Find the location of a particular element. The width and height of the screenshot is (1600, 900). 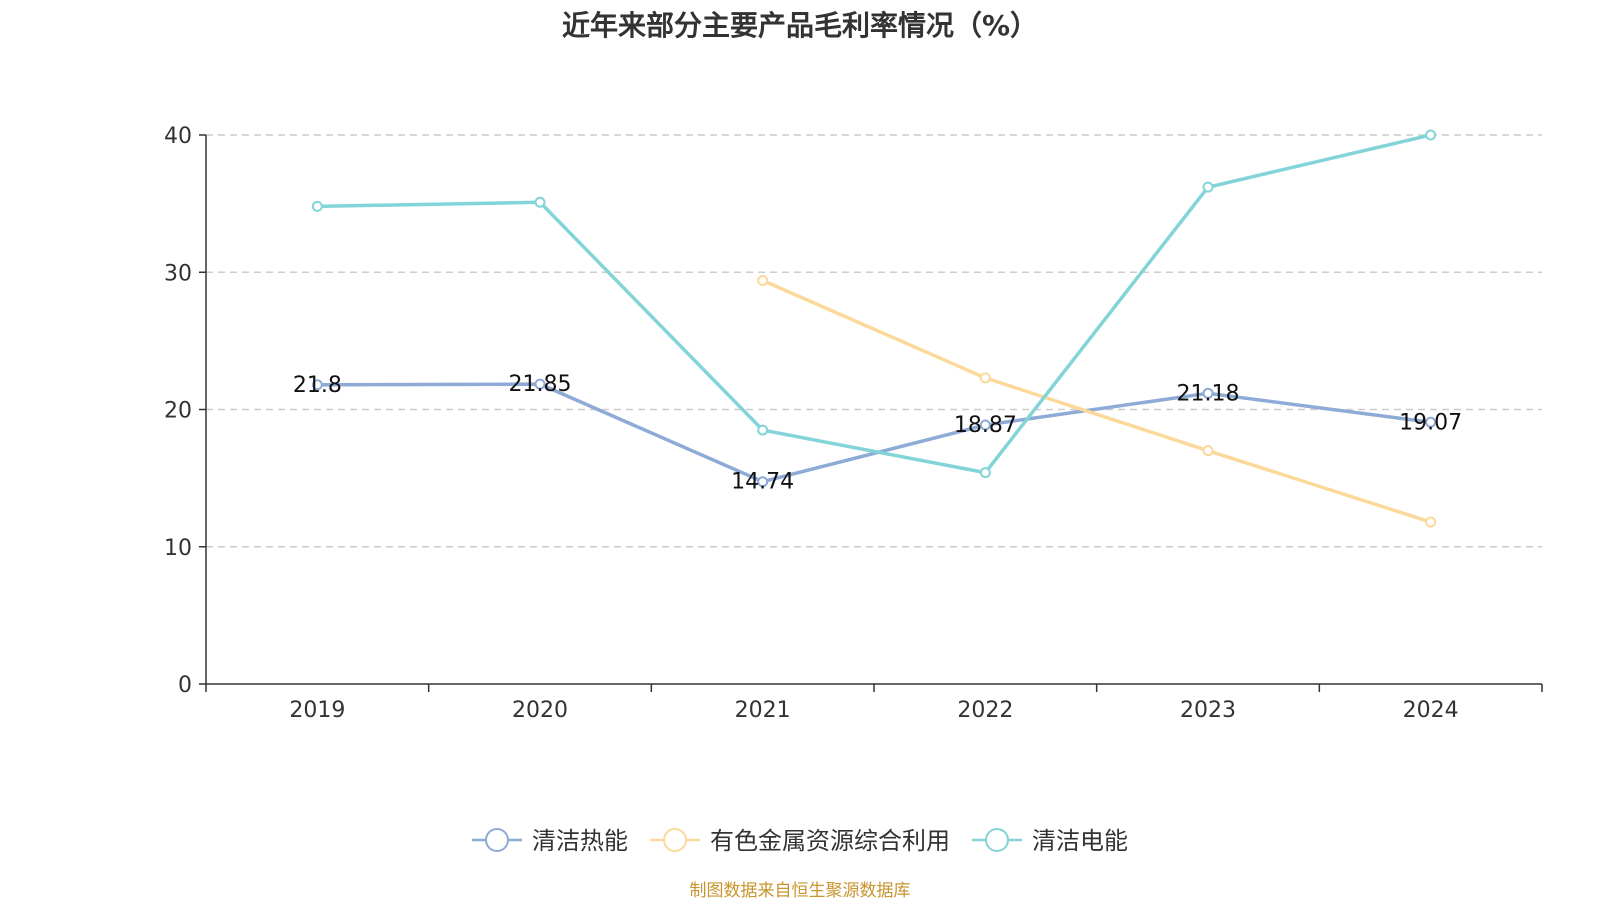

x-tick-label: 2022 is located at coordinates (985, 710).